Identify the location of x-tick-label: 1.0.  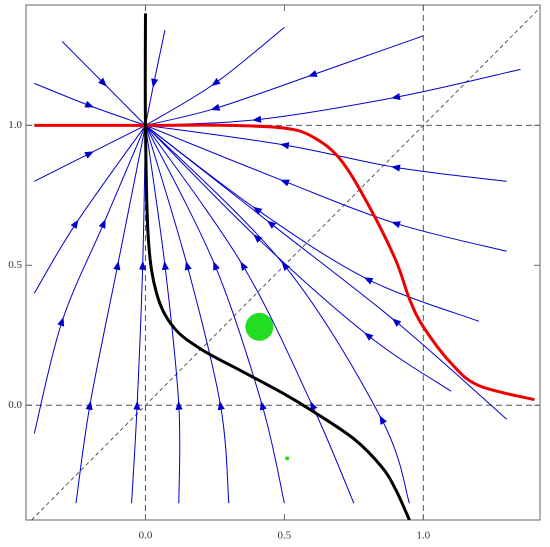
(423, 536).